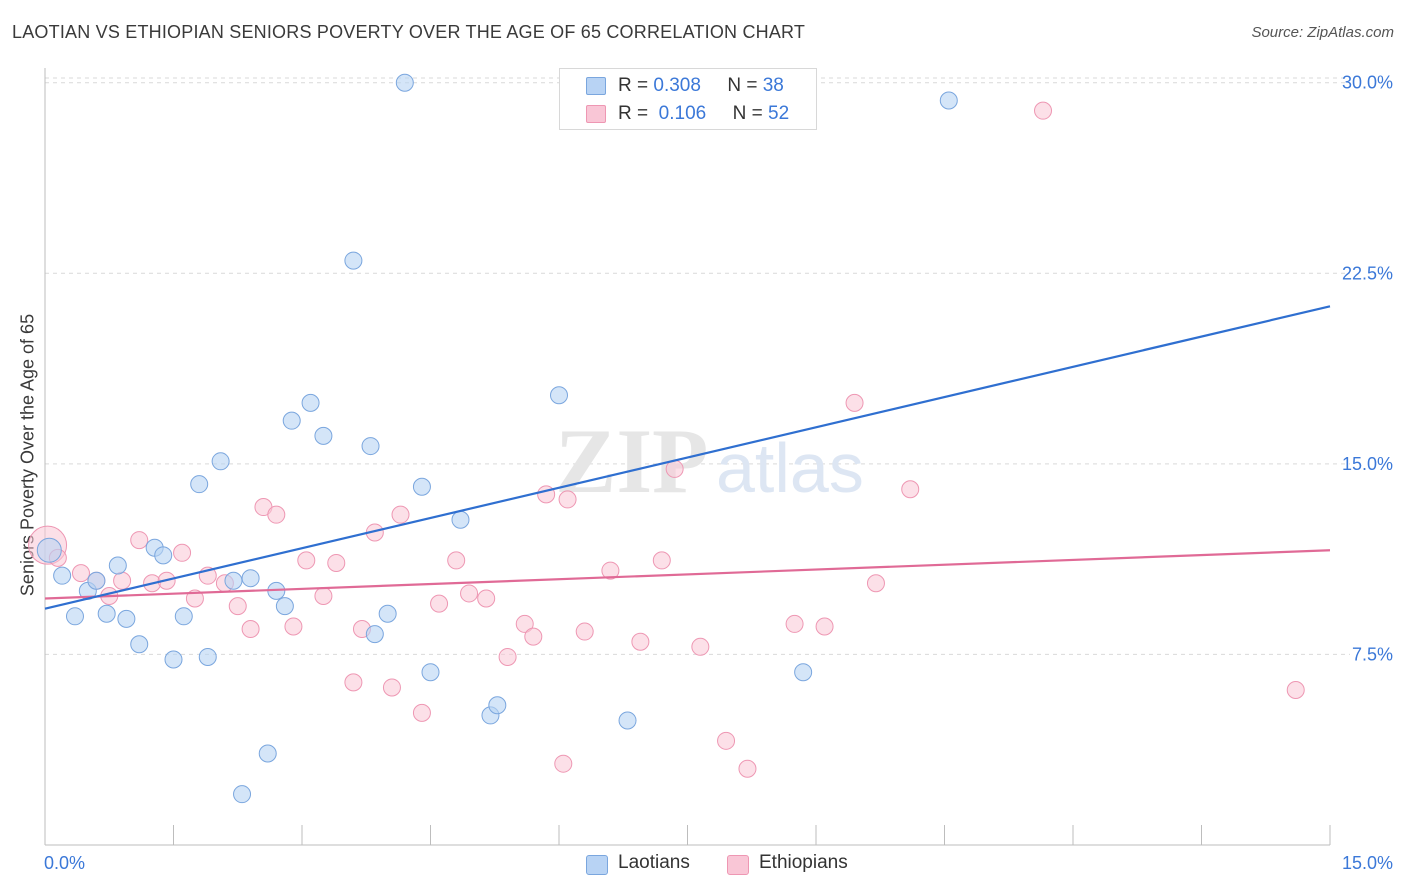 The image size is (1406, 892). I want to click on source-label: Source: ZipAtlas.com, so click(1322, 32).